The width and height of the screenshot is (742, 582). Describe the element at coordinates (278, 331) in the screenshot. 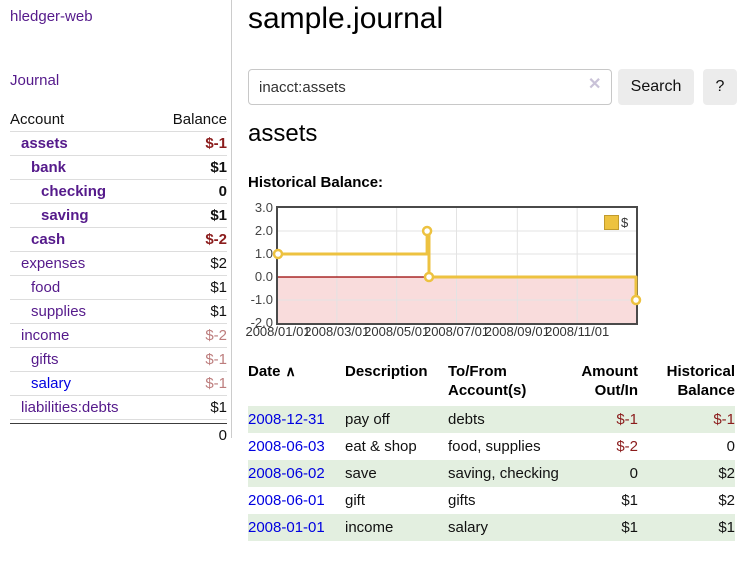

I see `x-axis-tick-label: 2008/01/01` at that location.